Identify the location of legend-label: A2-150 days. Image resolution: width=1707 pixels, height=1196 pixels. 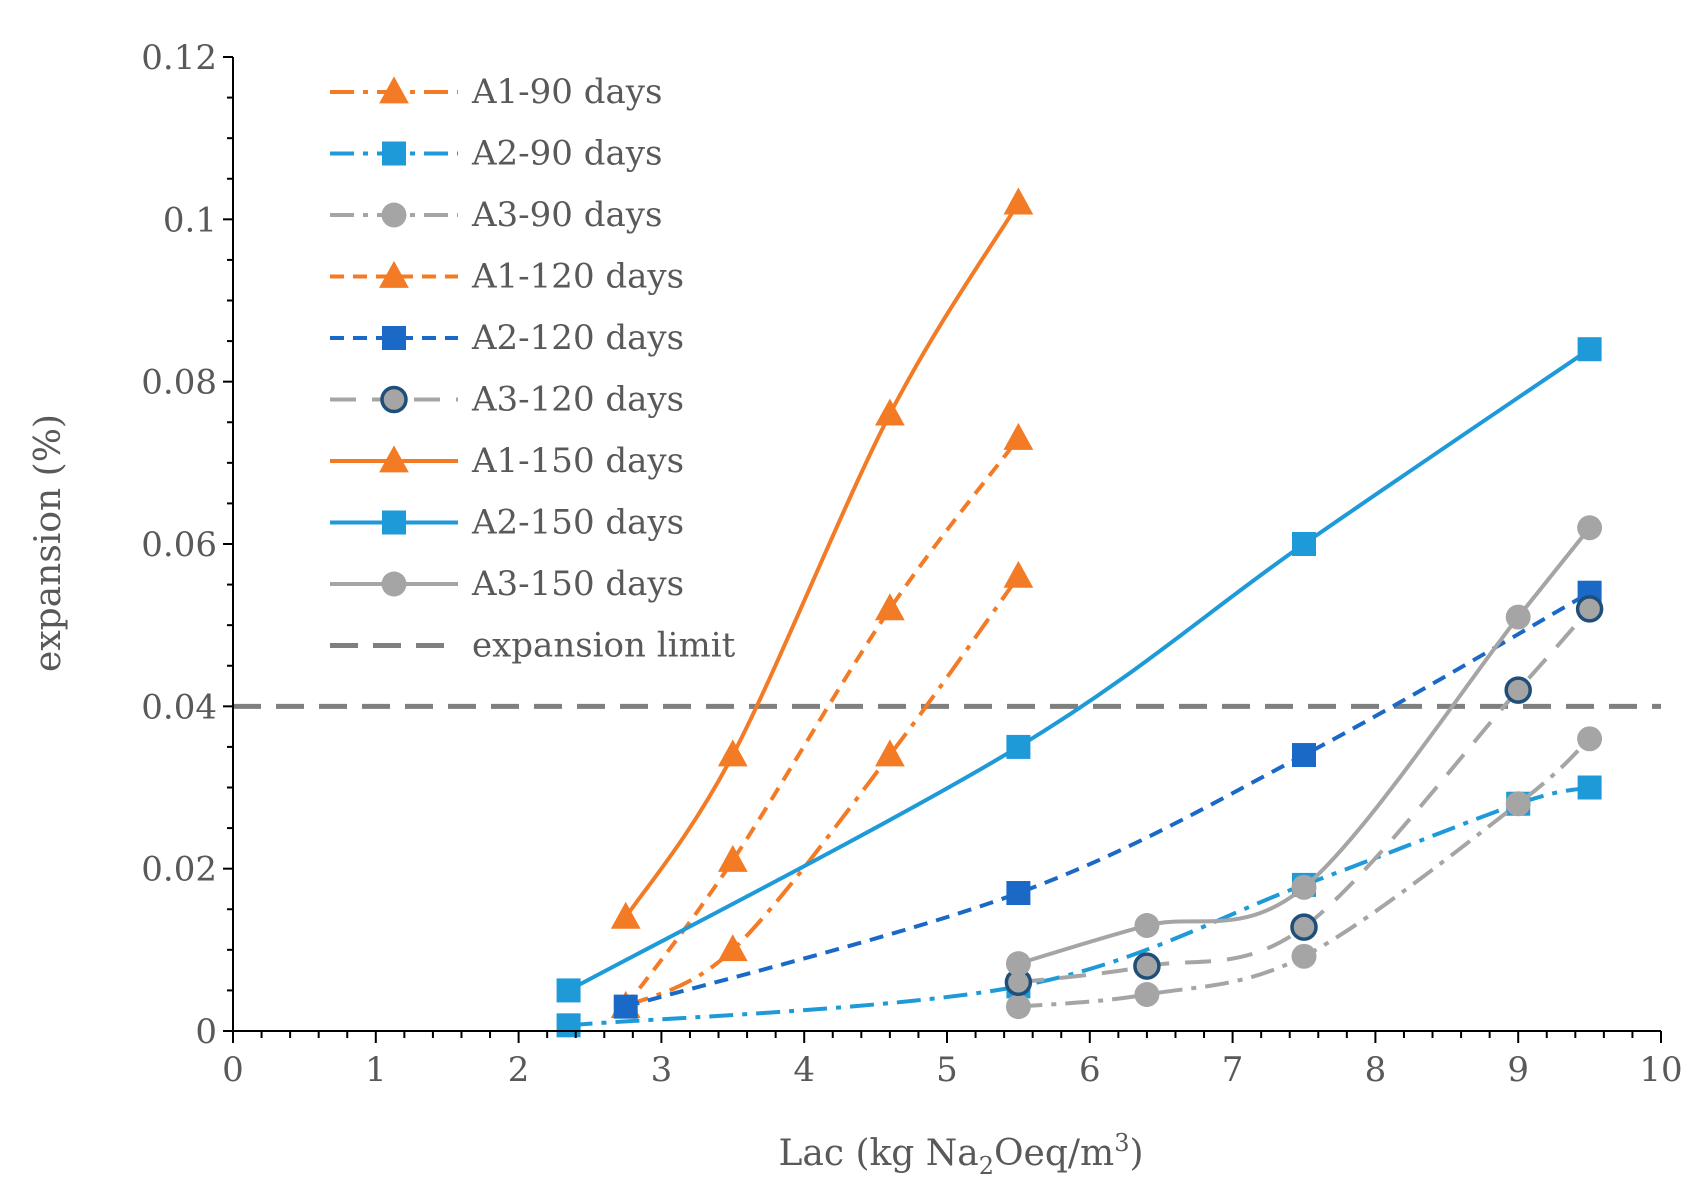
(577, 523).